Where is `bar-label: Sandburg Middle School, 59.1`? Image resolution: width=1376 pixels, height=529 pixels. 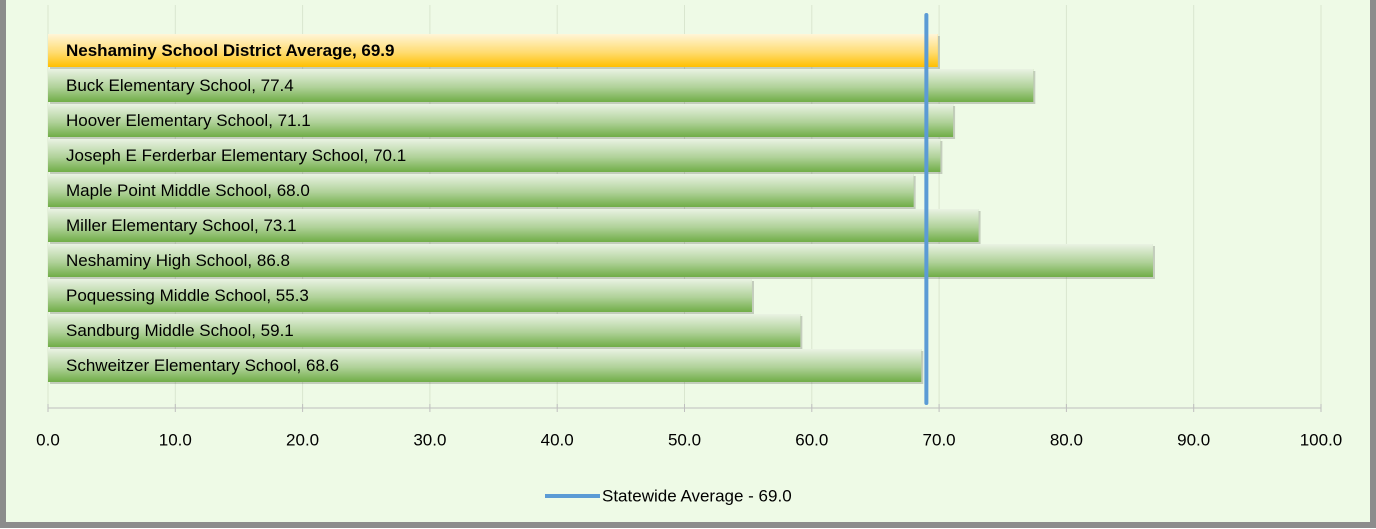 bar-label: Sandburg Middle School, 59.1 is located at coordinates (180, 330).